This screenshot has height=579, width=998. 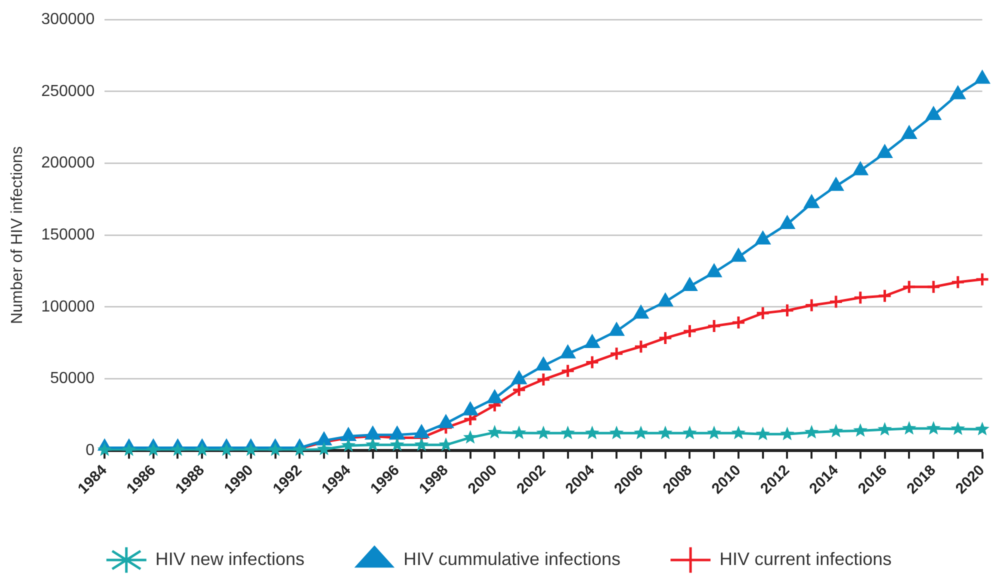 I want to click on y-tick-label: 300000, so click(x=68, y=19).